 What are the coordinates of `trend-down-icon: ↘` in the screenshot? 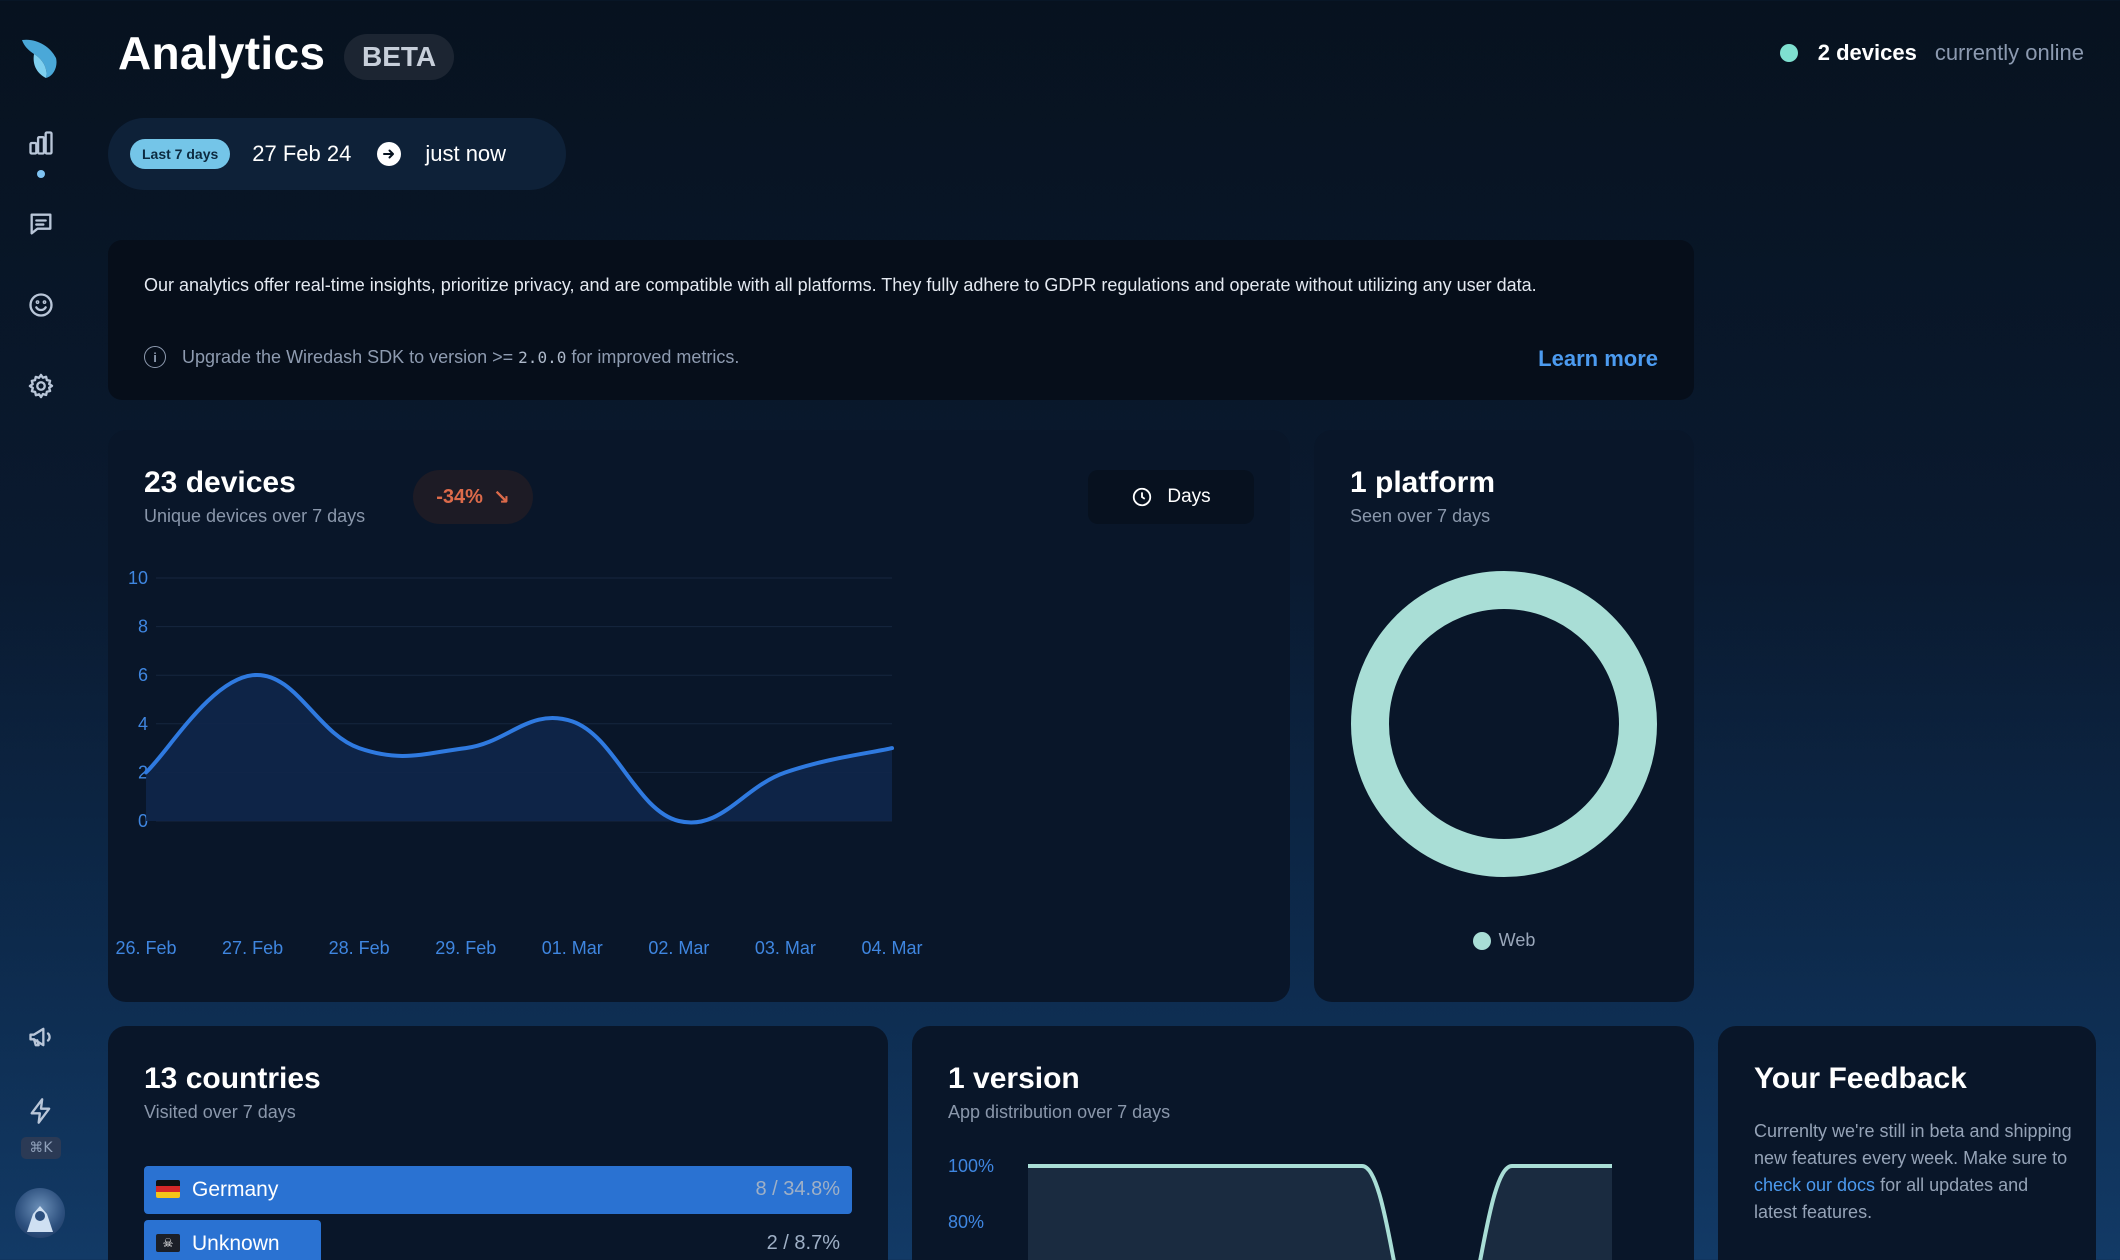 It's located at (501, 497).